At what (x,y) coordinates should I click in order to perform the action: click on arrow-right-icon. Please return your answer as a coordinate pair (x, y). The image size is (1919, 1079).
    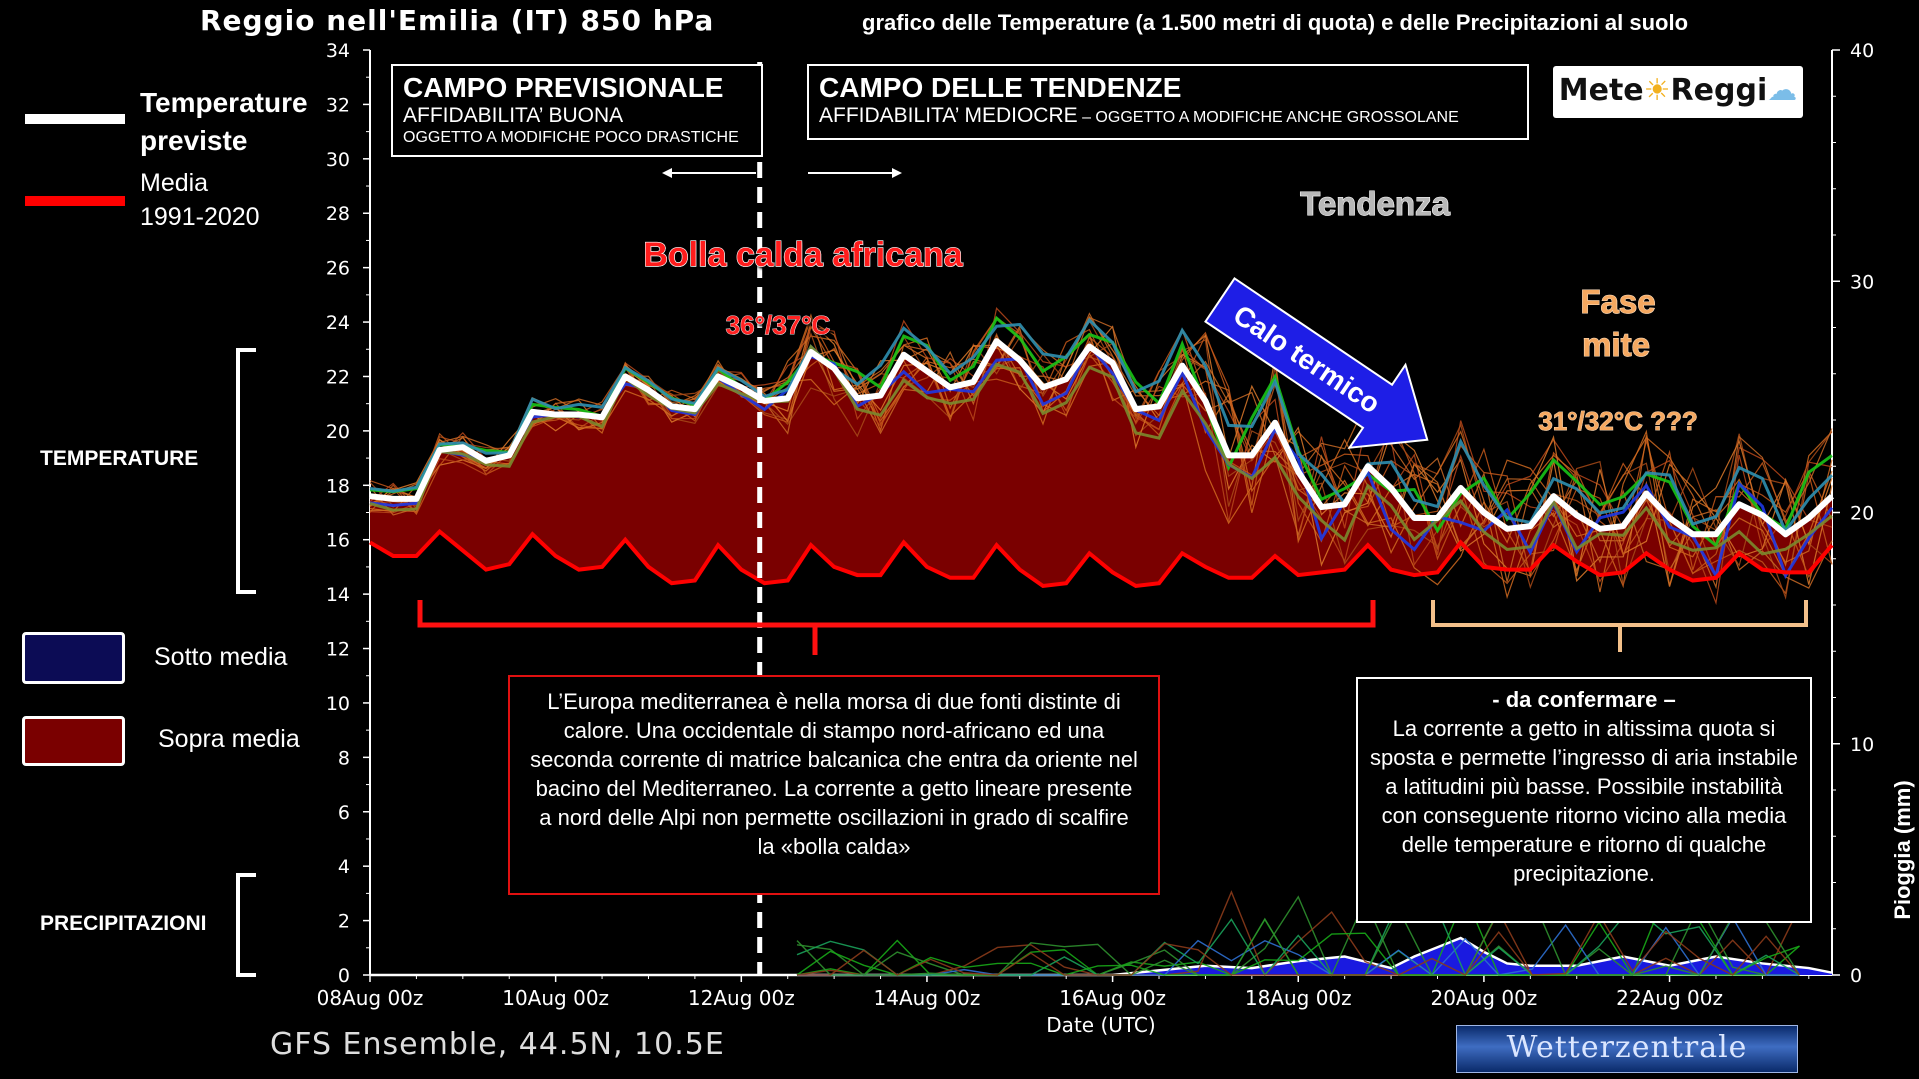
    Looking at the image, I should click on (897, 173).